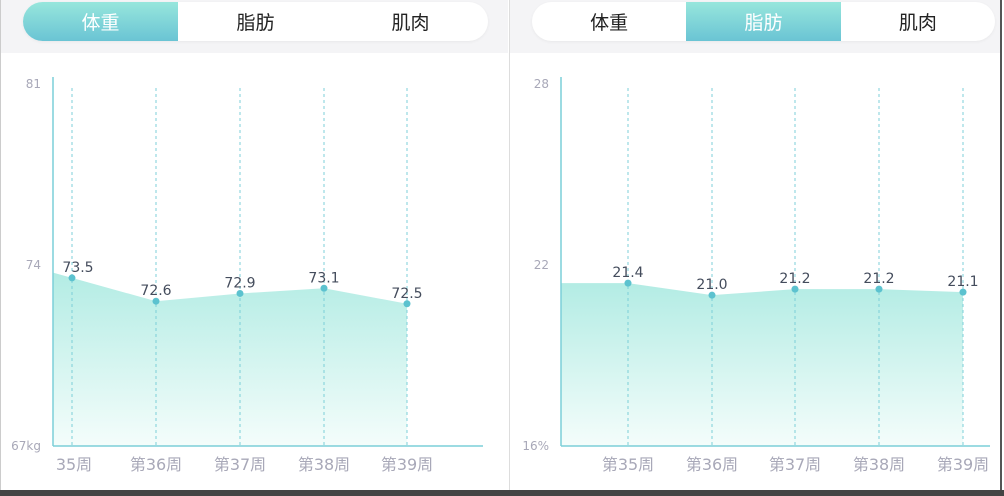  Describe the element at coordinates (155, 291) in the screenshot. I see `data-label: 72.6` at that location.